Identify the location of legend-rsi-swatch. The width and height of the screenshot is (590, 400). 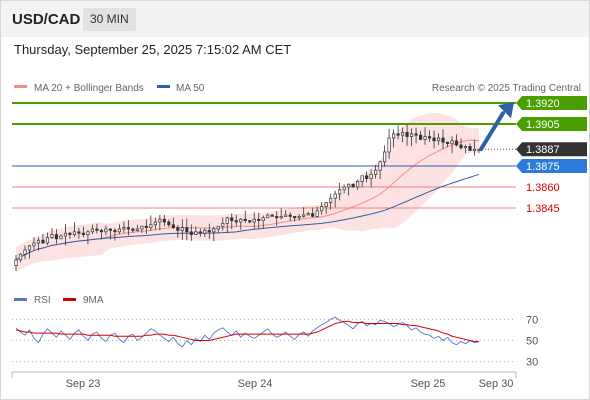
(20, 299).